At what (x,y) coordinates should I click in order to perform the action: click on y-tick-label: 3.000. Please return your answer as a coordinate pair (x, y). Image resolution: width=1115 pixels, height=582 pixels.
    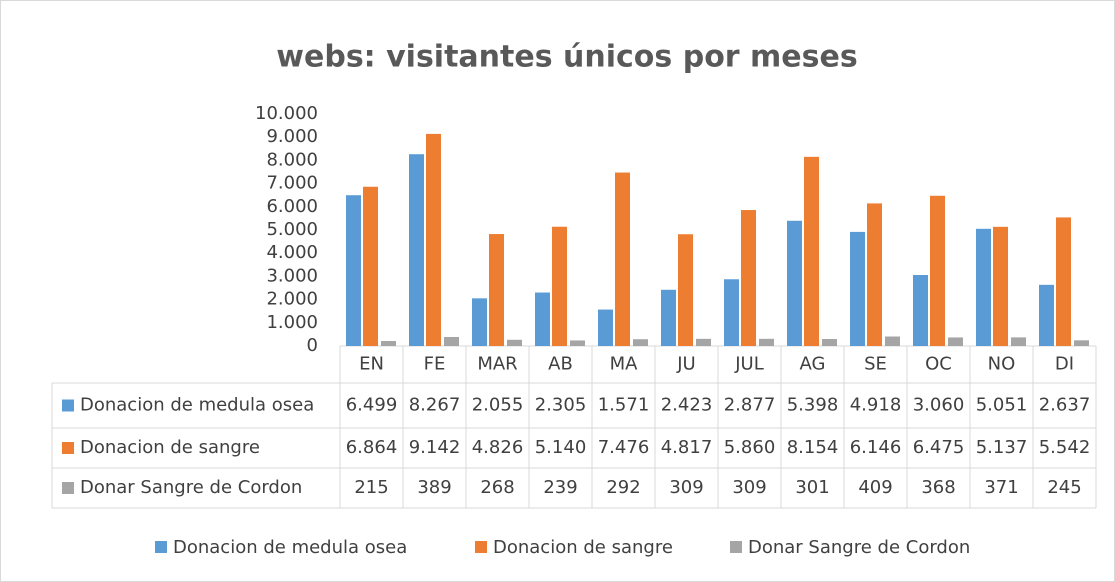
    Looking at the image, I should click on (292, 275).